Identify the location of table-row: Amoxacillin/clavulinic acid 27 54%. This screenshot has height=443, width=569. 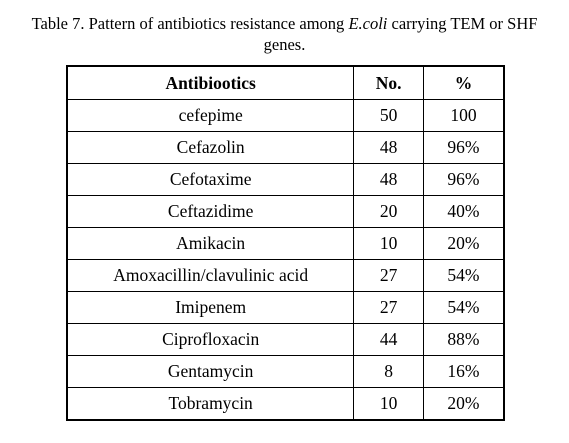
(285, 275).